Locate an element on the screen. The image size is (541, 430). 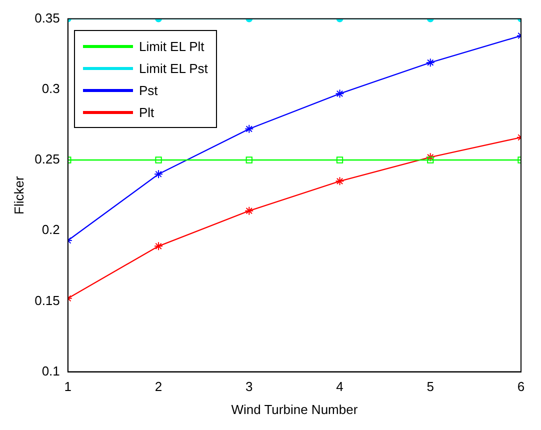
y-tick-label: 0.2 is located at coordinates (51, 230).